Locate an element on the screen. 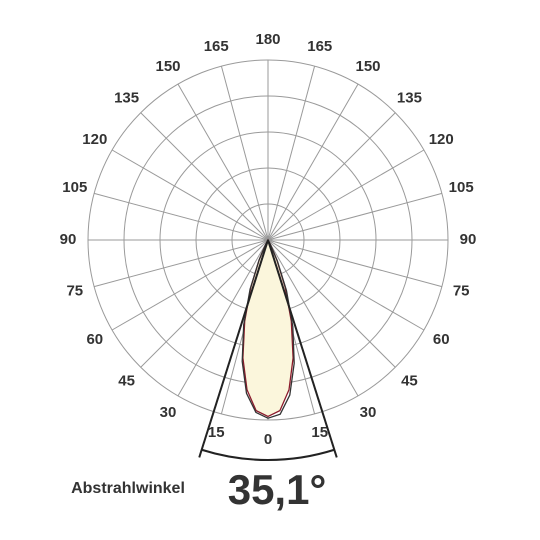 The image size is (540, 540). beam-label: Abstrahlwinkel is located at coordinates (128, 488).